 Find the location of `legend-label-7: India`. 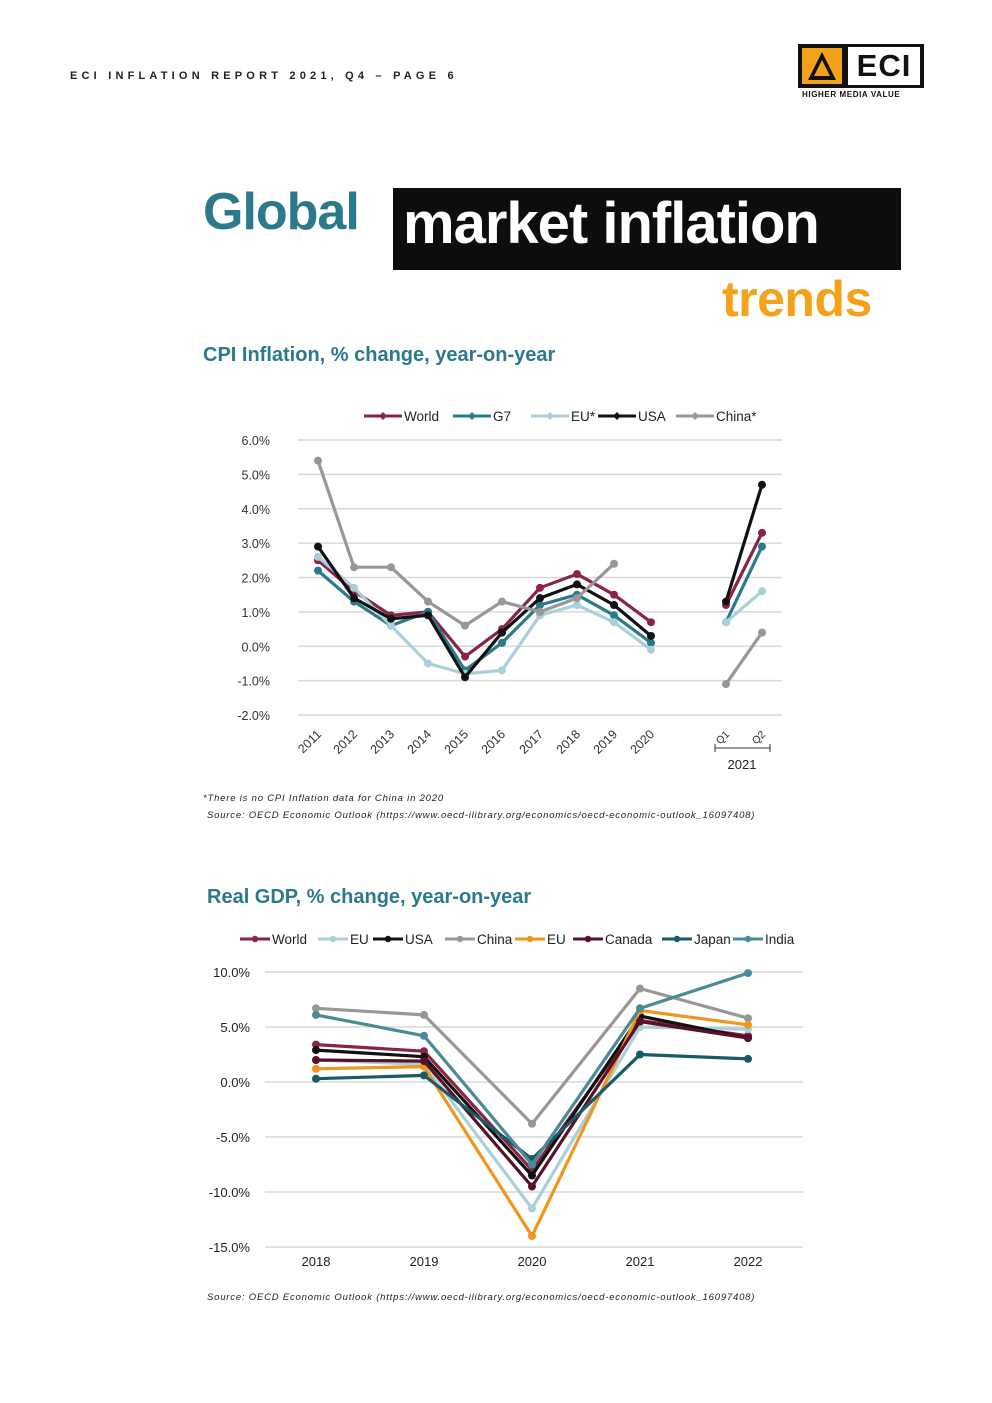

legend-label-7: India is located at coordinates (780, 939).